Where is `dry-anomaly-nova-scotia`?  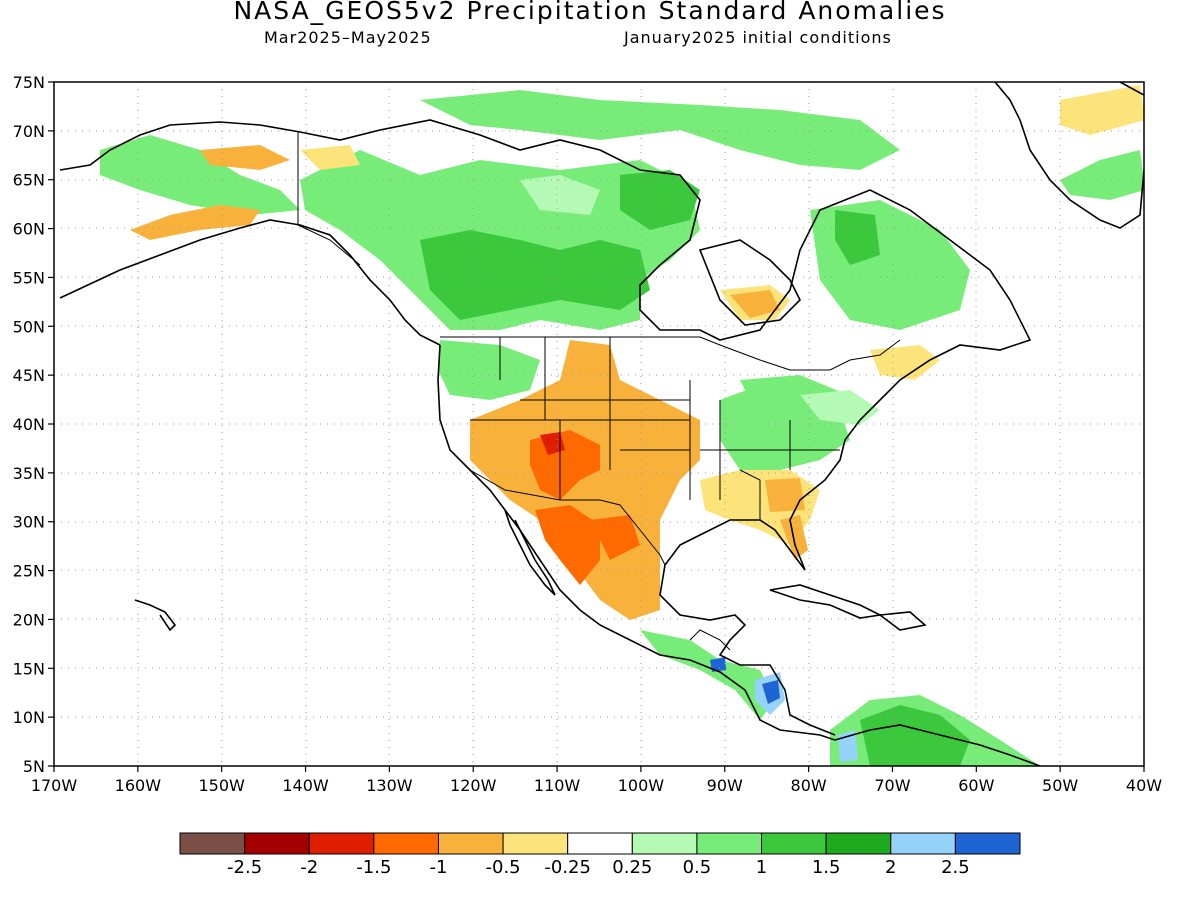 dry-anomaly-nova-scotia is located at coordinates (905, 362).